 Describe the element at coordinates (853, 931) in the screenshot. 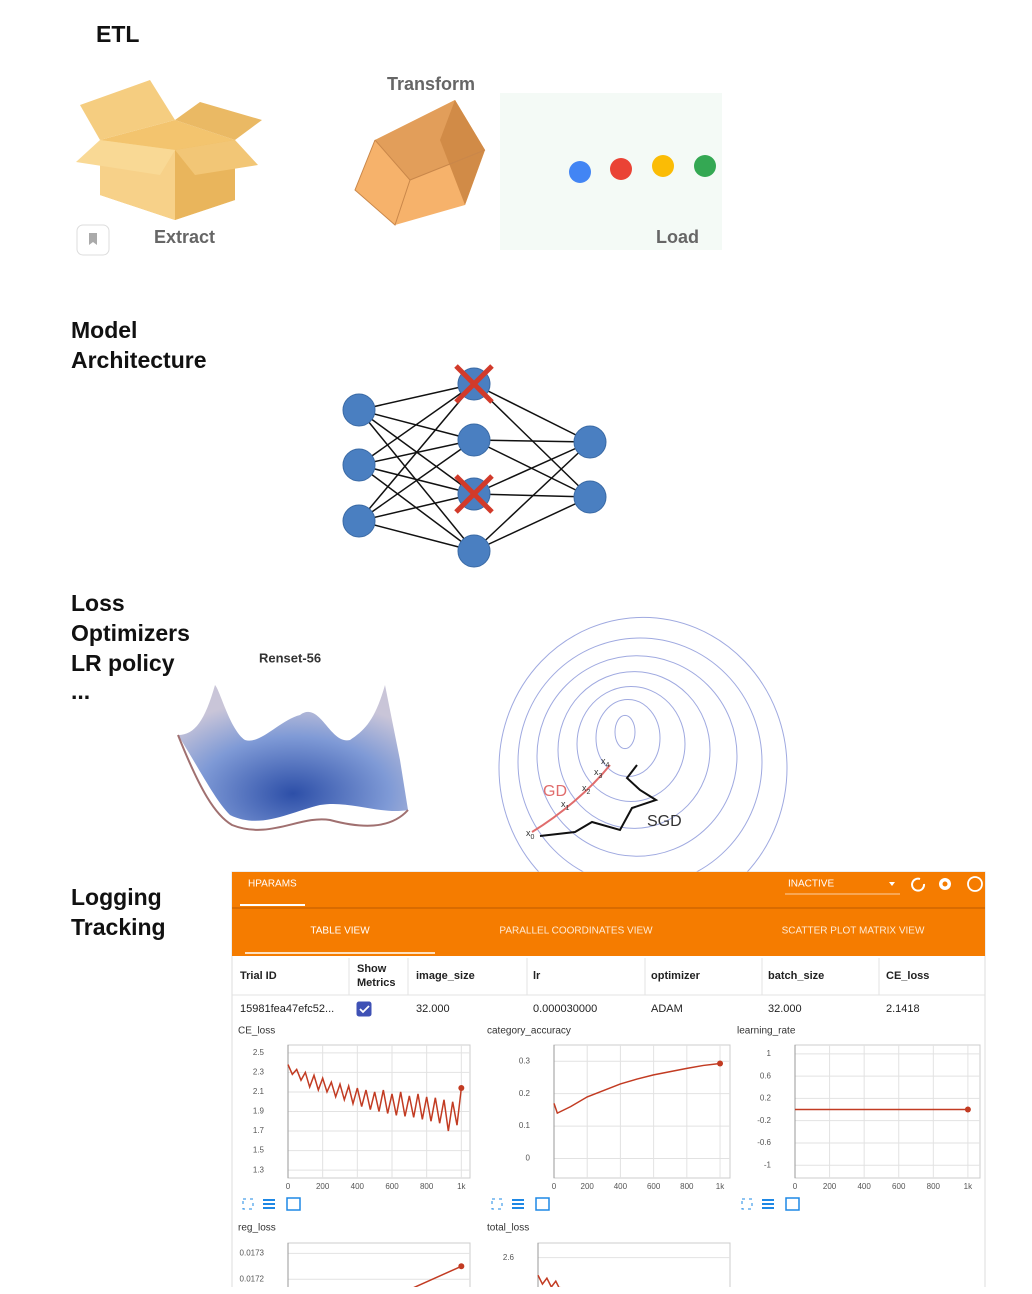

I see `tab: SCATTER PLOT MATRIX VIEW` at that location.